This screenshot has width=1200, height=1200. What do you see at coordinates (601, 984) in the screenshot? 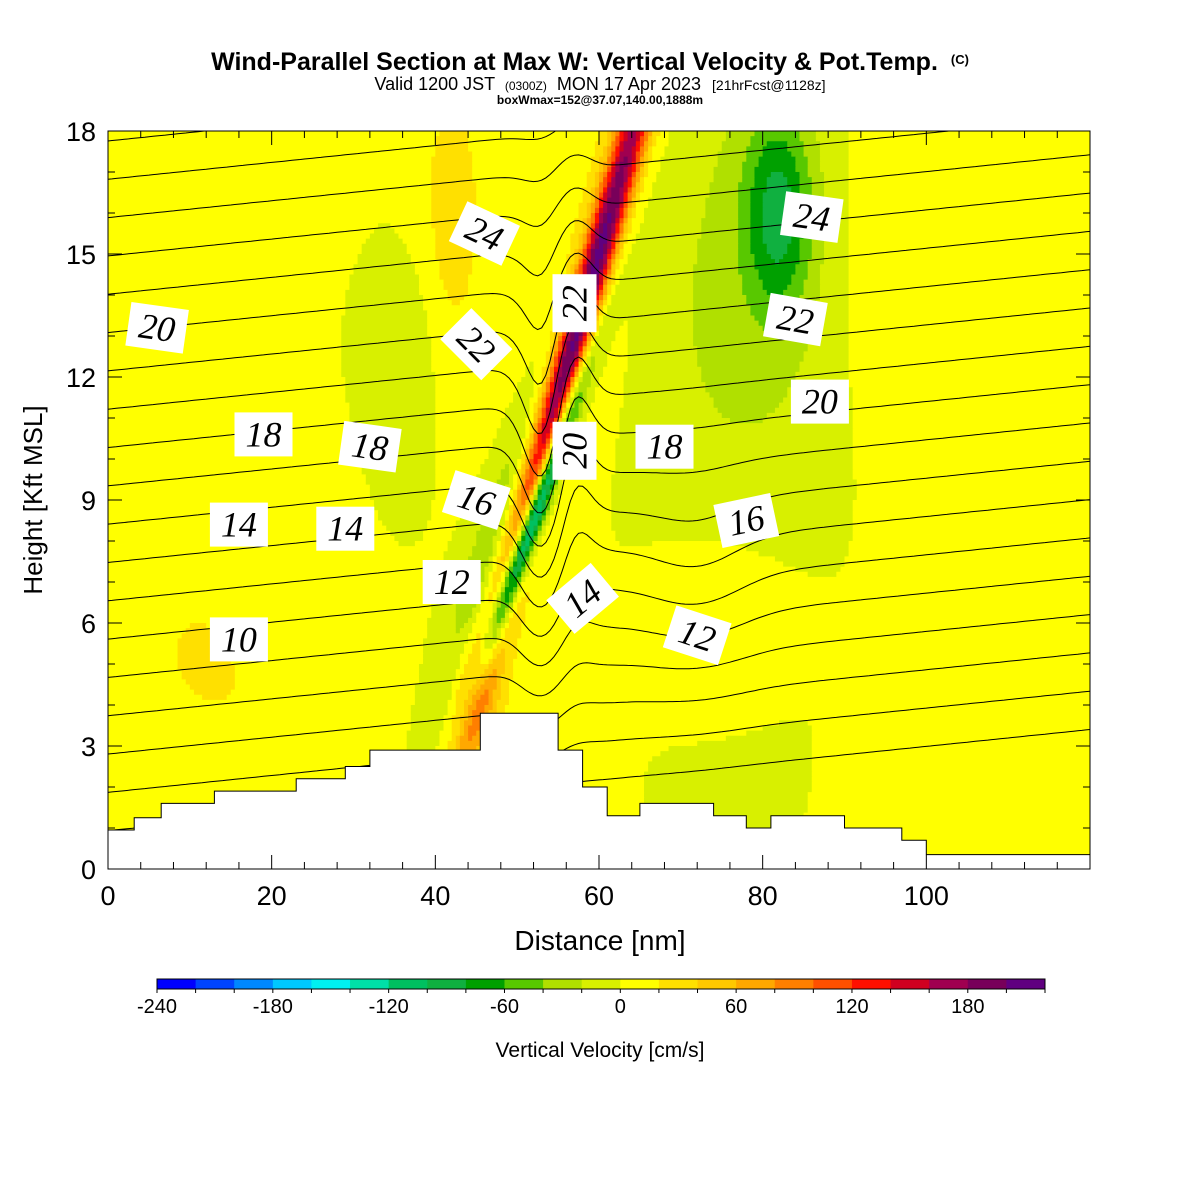
I see `colorbar-frame` at bounding box center [601, 984].